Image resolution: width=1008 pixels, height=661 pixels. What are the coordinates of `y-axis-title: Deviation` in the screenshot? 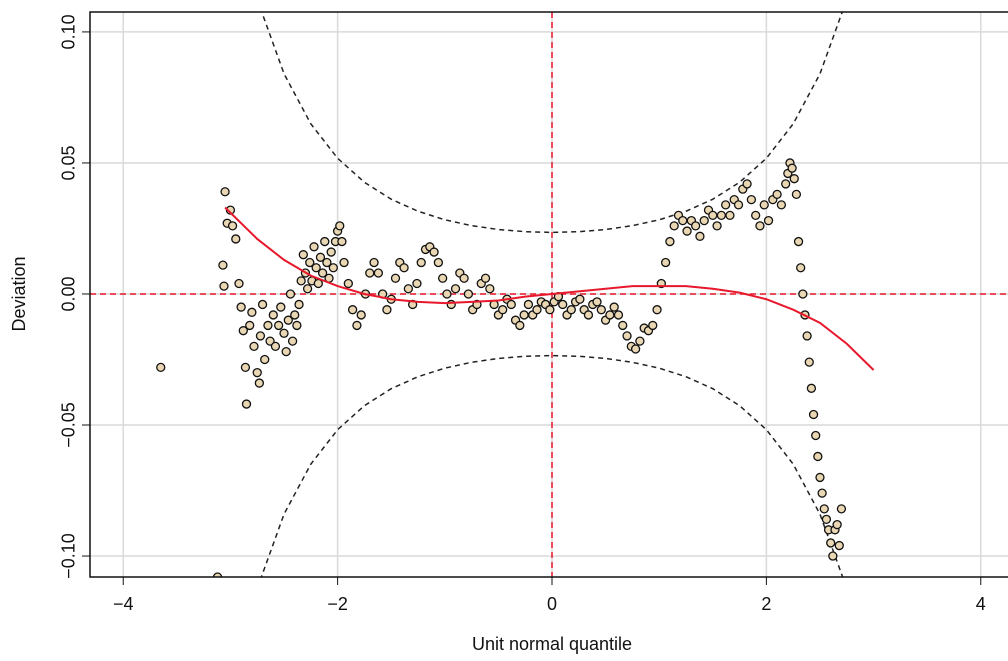 It's located at (19, 293).